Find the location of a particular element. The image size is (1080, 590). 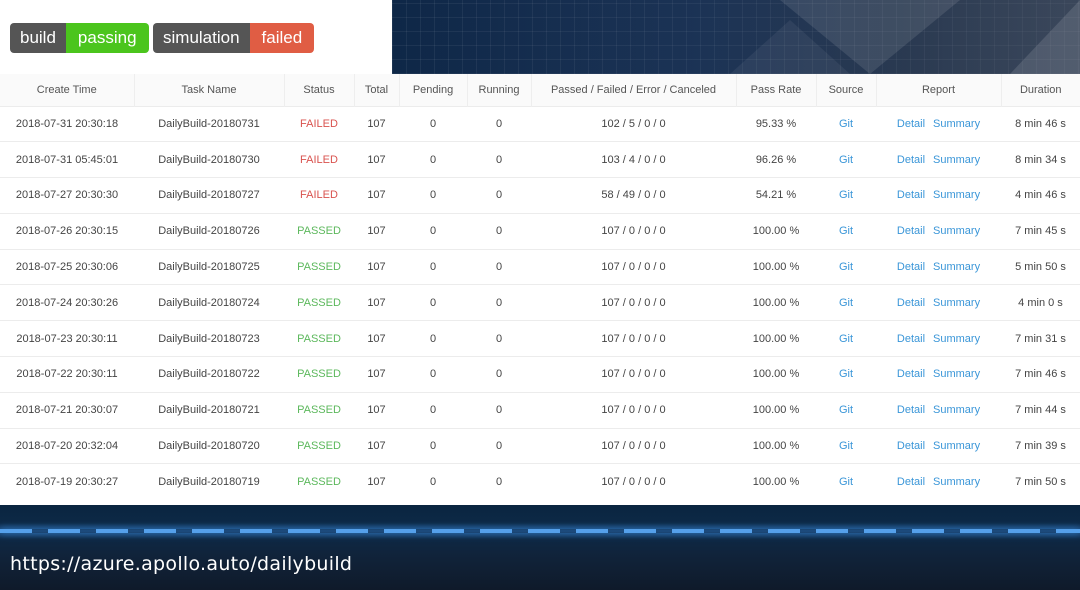

column-header-report: Report is located at coordinates (939, 90).